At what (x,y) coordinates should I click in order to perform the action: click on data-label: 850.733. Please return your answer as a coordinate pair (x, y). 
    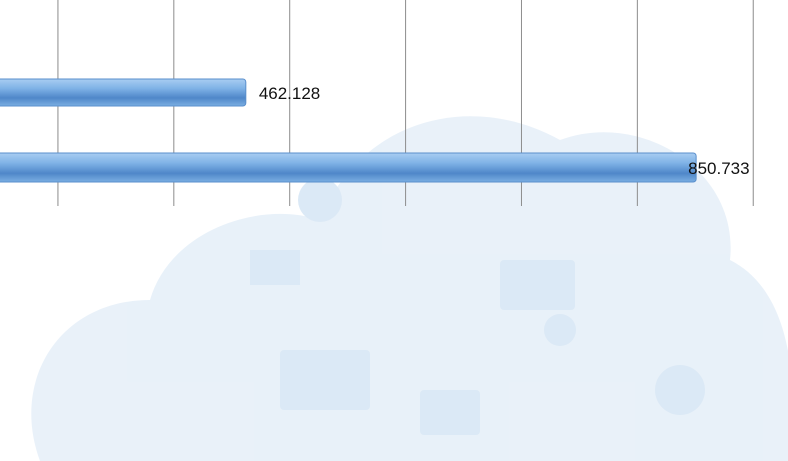
    Looking at the image, I should click on (718, 168).